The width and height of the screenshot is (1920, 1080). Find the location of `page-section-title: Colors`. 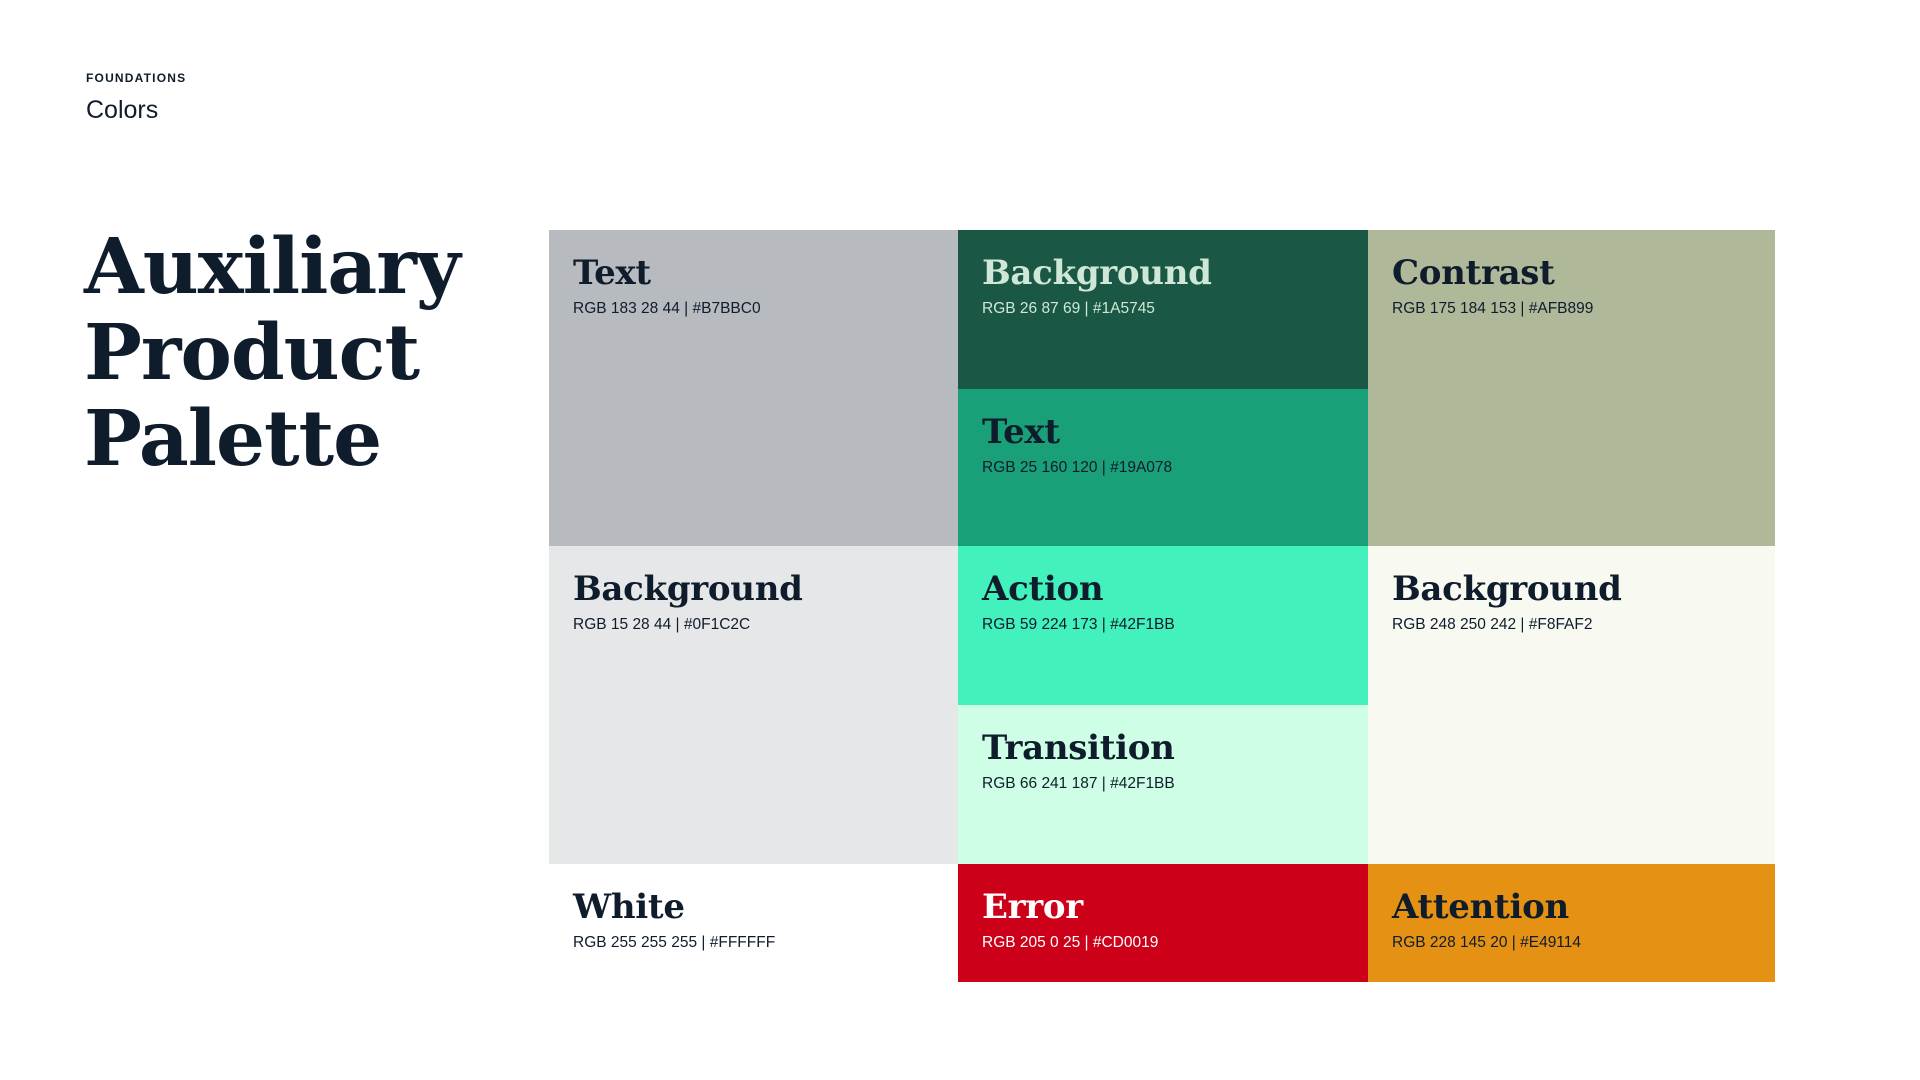

page-section-title: Colors is located at coordinates (122, 110).